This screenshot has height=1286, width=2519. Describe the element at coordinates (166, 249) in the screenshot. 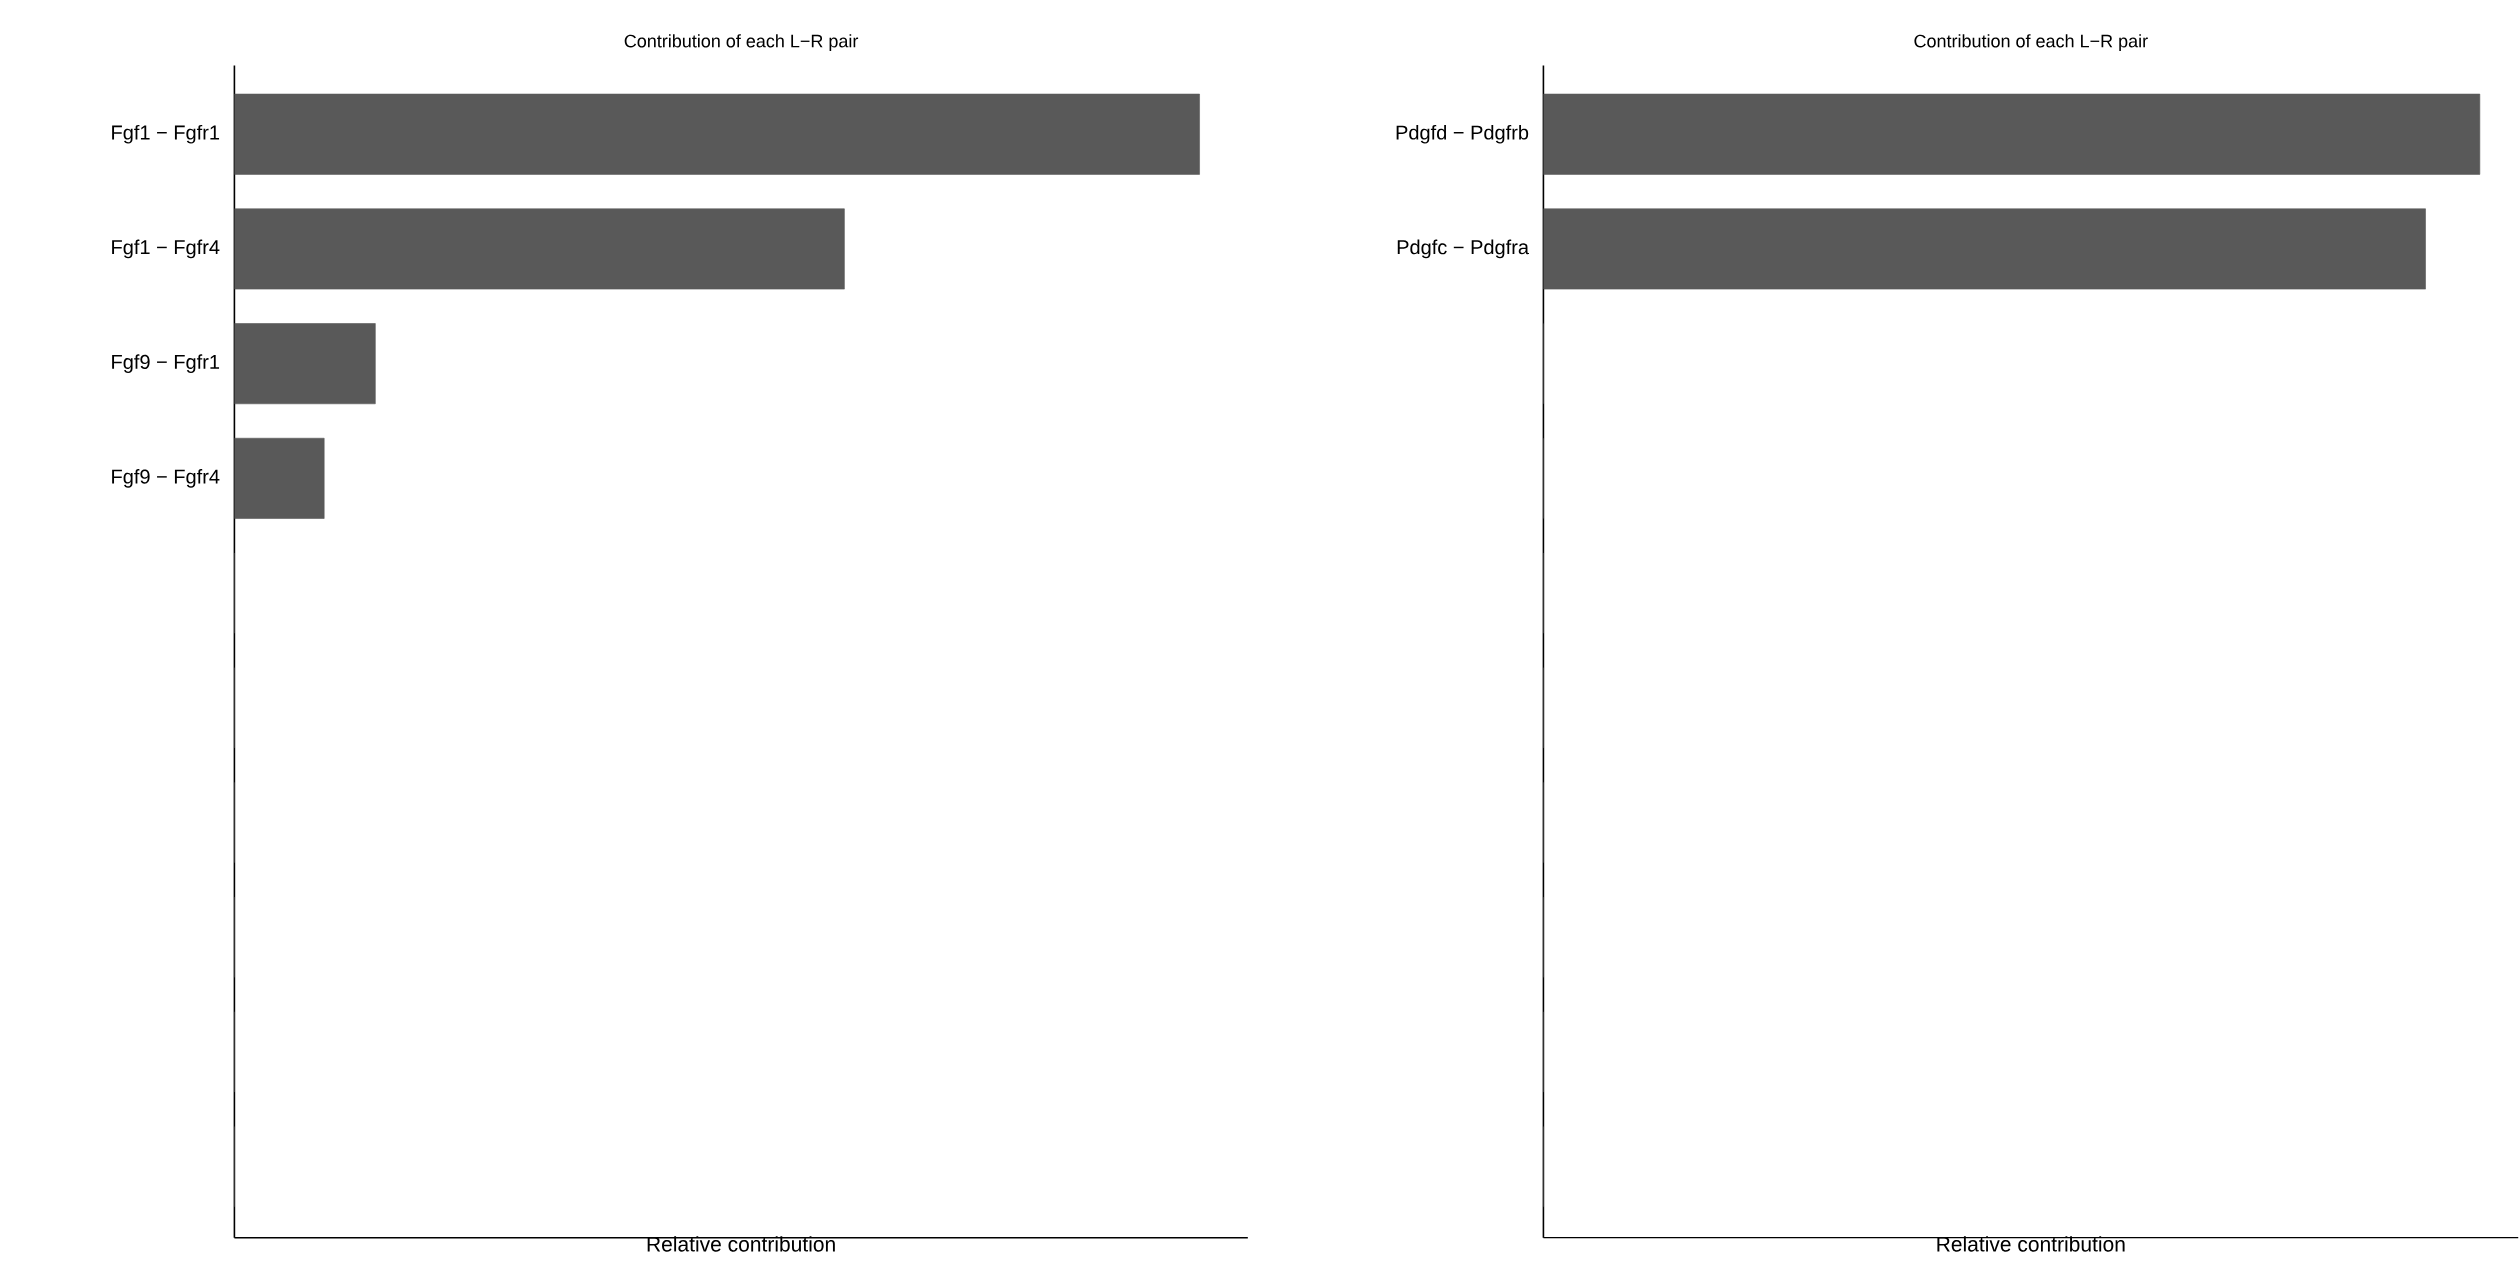

I see `y-tick-label: Fgf1 − Fgfr4` at that location.